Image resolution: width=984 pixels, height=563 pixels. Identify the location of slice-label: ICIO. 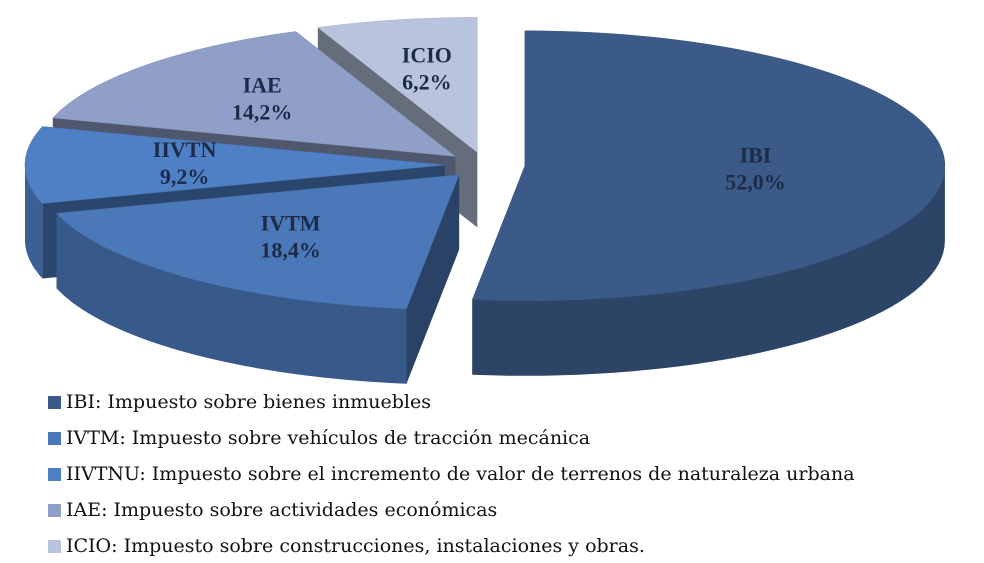
(427, 54).